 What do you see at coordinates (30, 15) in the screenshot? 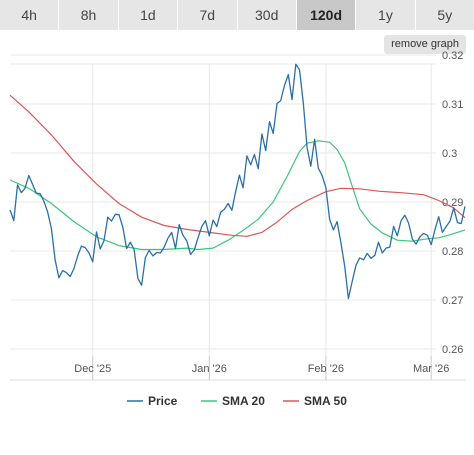
I see `tab-4h: 4h` at bounding box center [30, 15].